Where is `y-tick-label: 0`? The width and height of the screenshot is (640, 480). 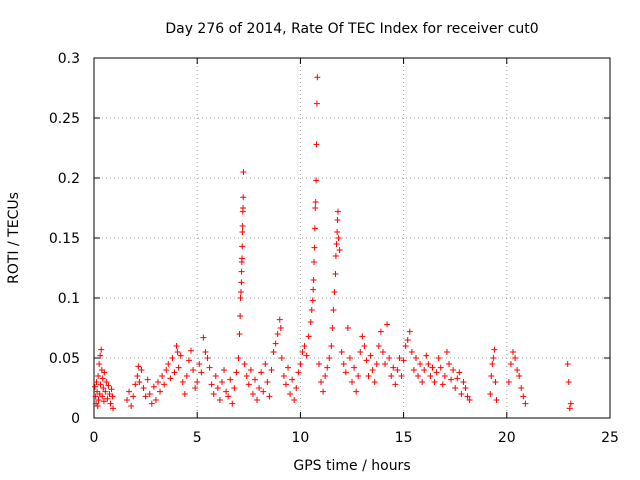
y-tick-label: 0 is located at coordinates (75, 419).